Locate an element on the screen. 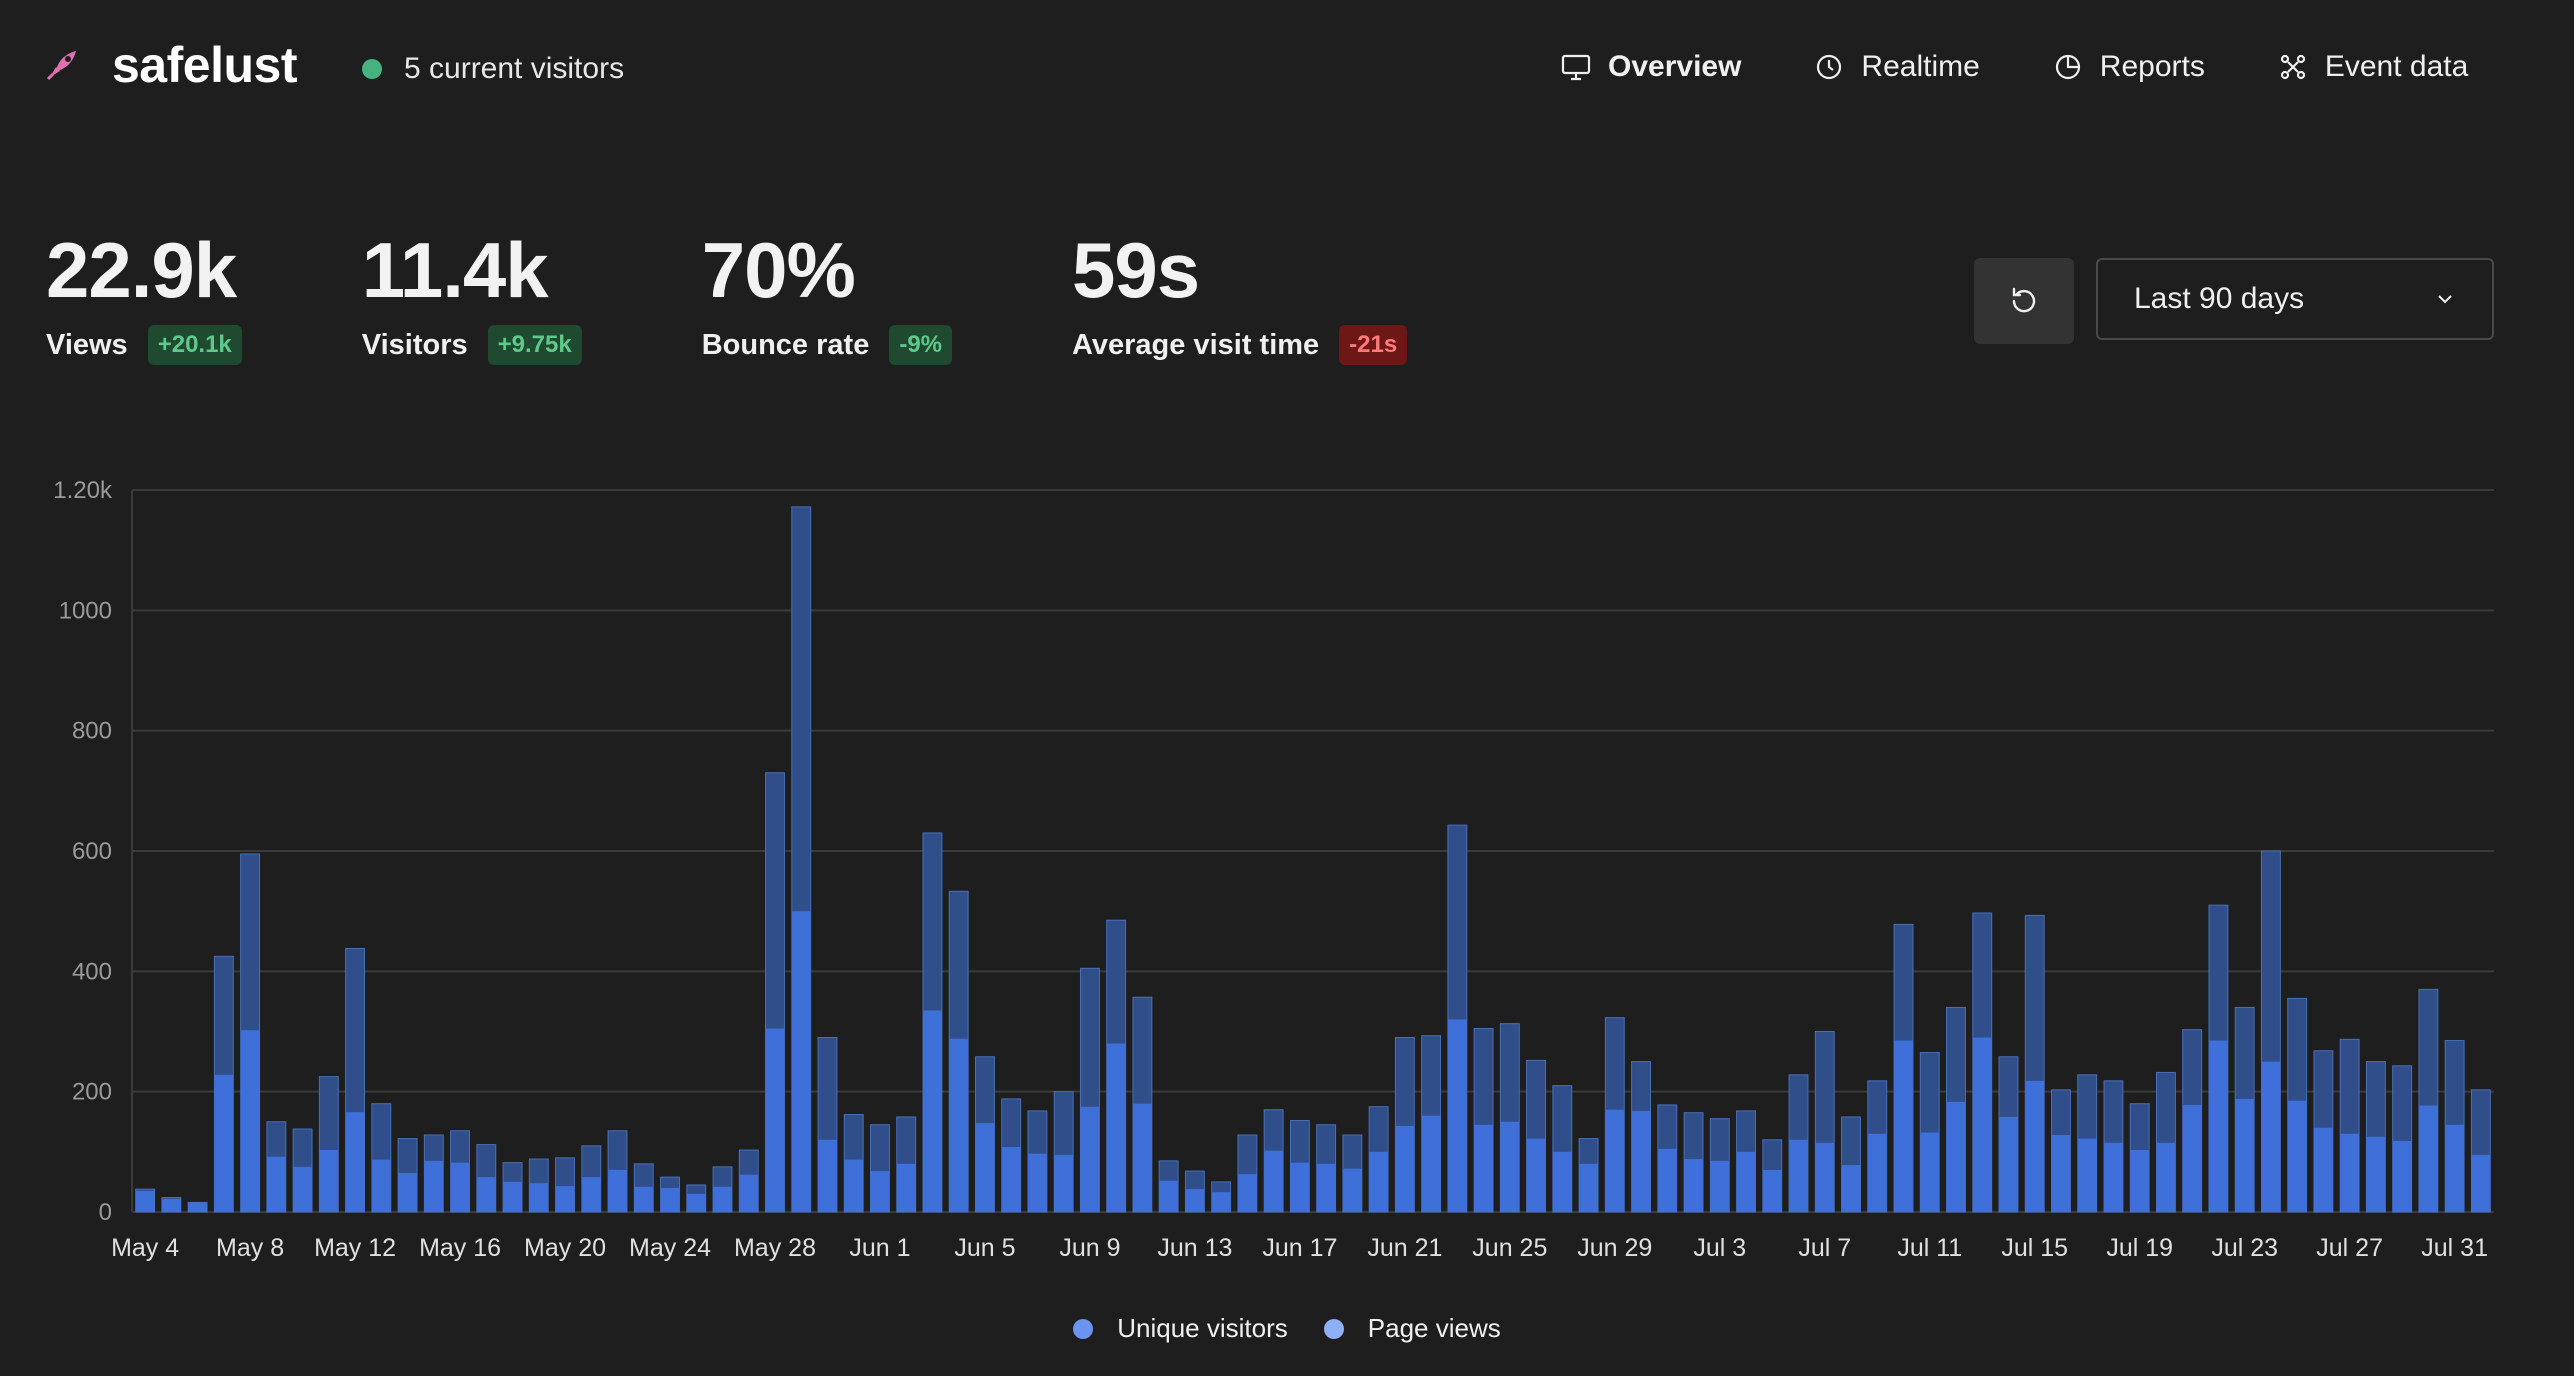 This screenshot has width=2574, height=1376. metric-average-visit-time: 59s Average visit time -21s is located at coordinates (1240, 295).